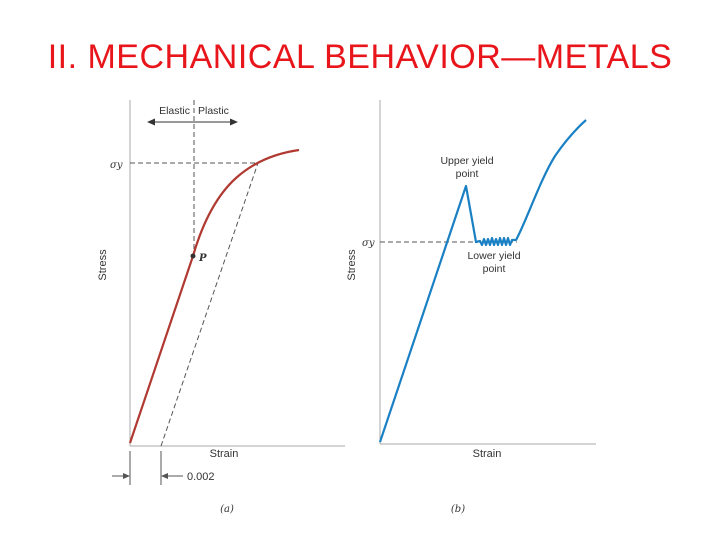  I want to click on slide-title: II. MECHANICAL BEHAVIOR—METALS, so click(360, 57).